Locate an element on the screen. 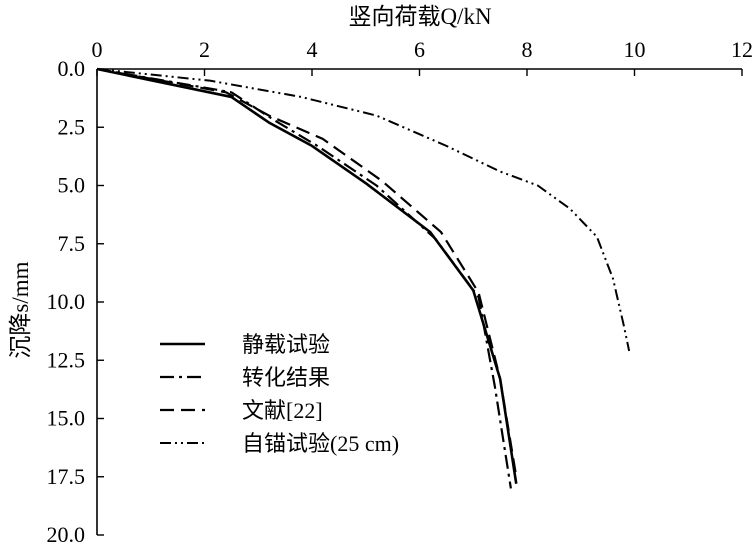 This screenshot has height=545, width=752. x-tick-label: 2 is located at coordinates (204, 49).